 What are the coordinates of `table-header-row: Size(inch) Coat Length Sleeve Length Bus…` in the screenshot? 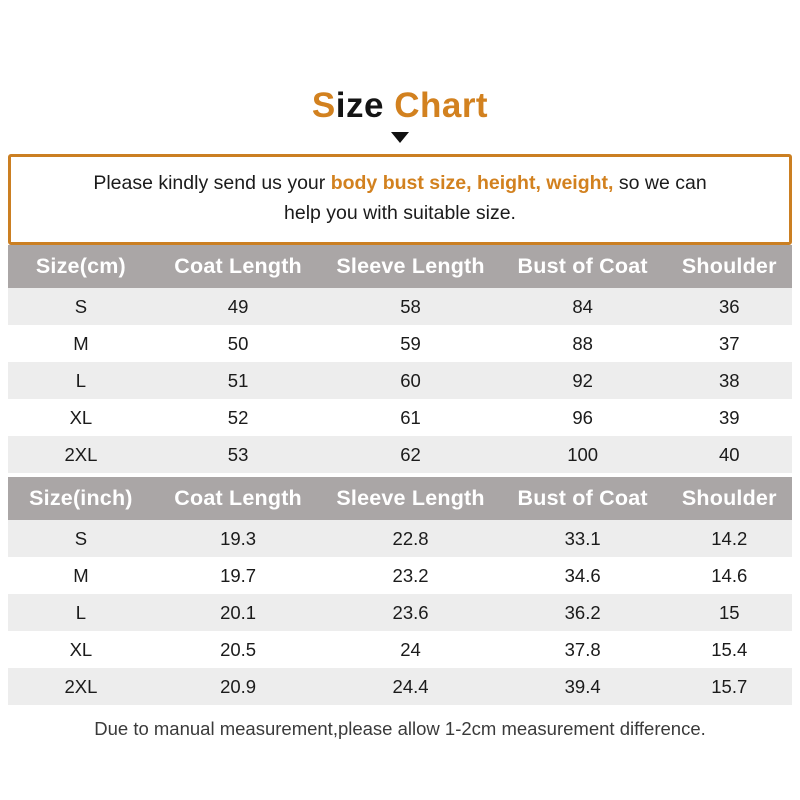 It's located at (400, 499).